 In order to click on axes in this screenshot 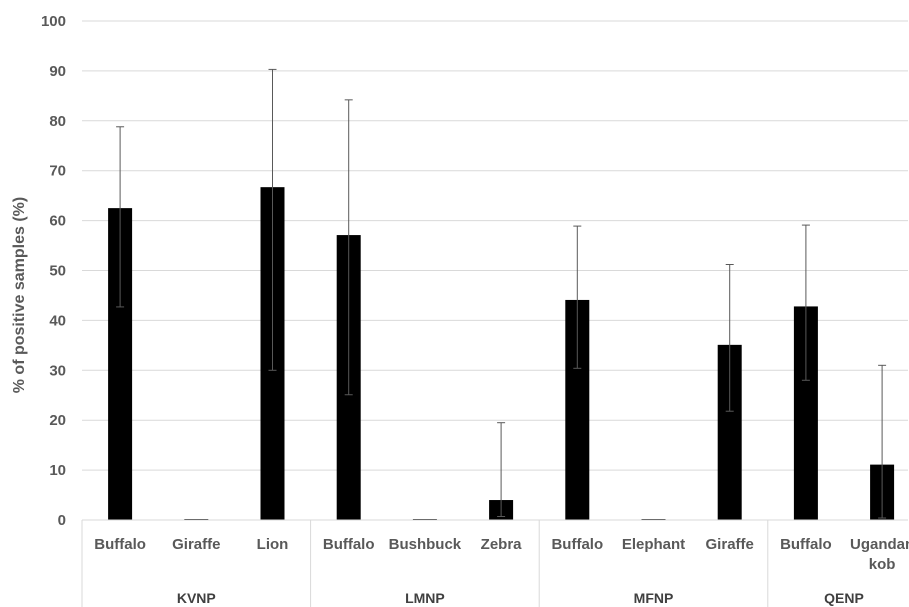, I will do `click(494, 563)`.